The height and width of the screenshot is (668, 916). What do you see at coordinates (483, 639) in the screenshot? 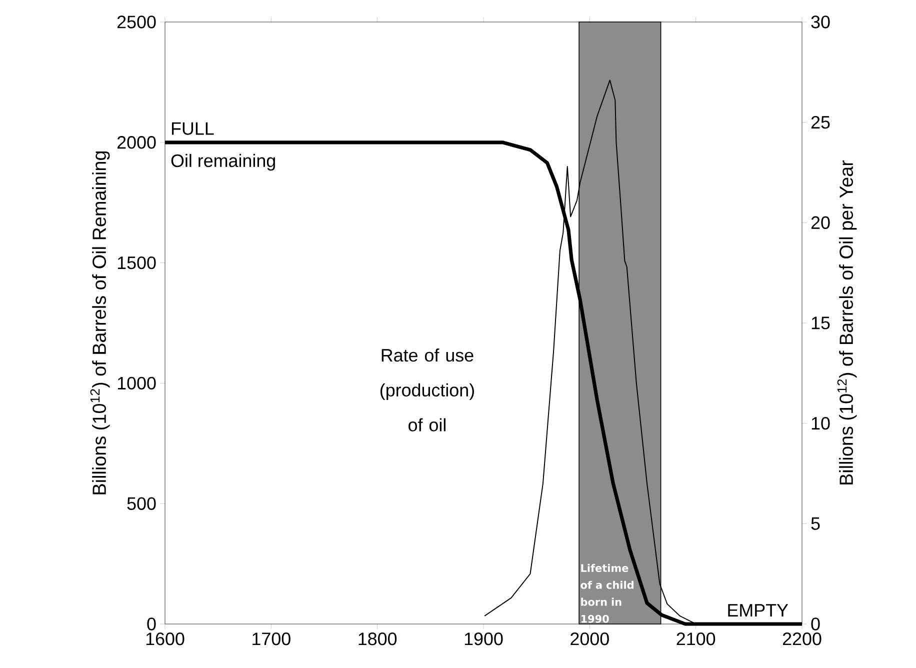
I see `x-tick-label: 1900` at bounding box center [483, 639].